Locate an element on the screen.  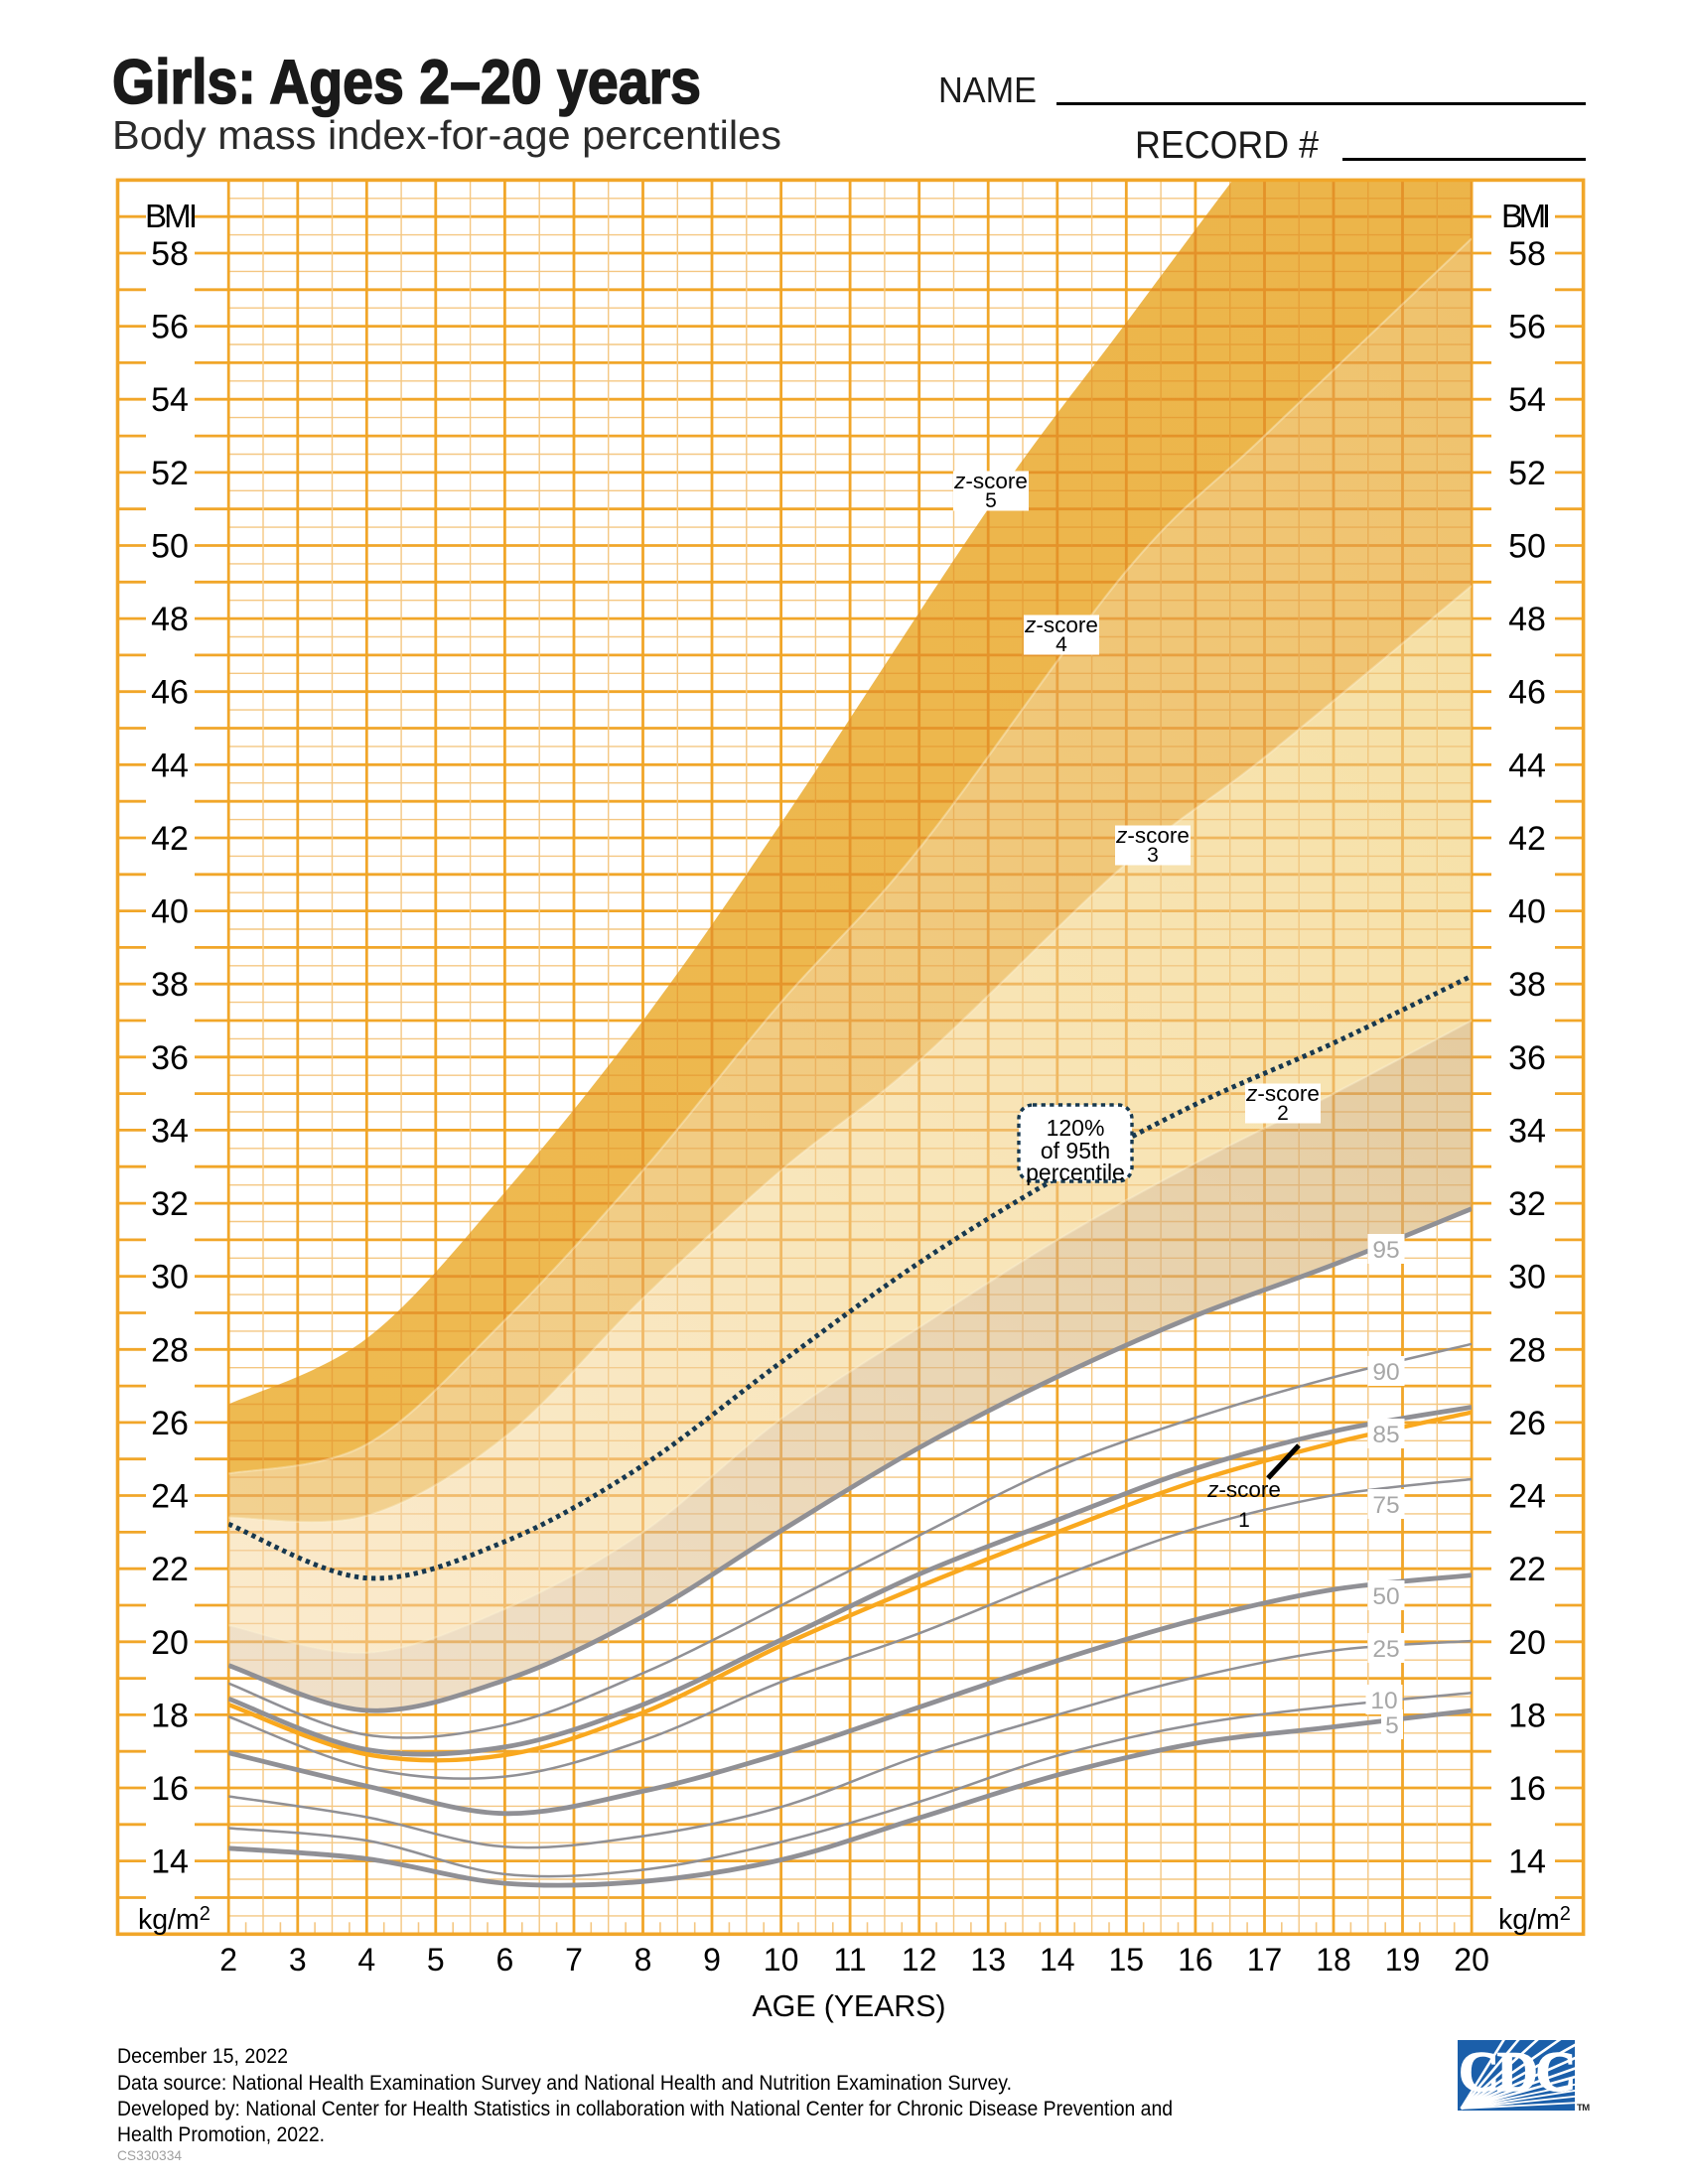
svg-text: 8 is located at coordinates (643, 1960).